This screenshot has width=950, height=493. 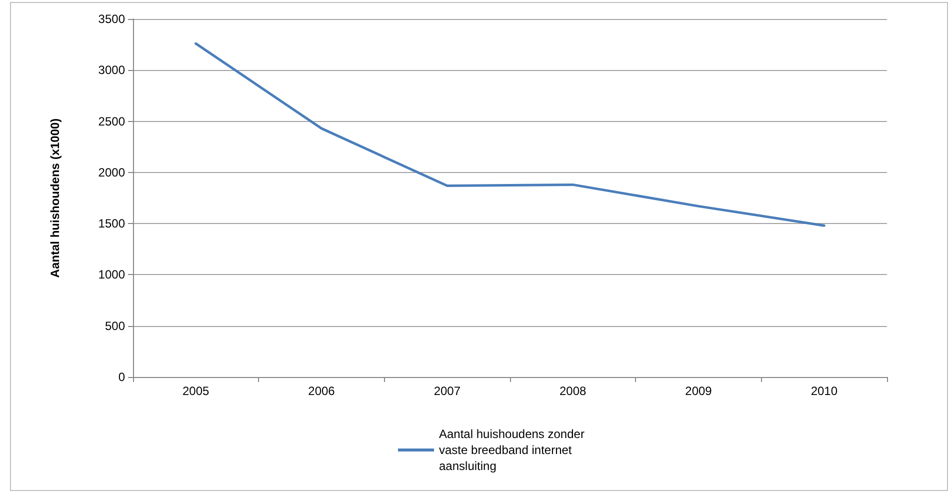 What do you see at coordinates (122, 377) in the screenshot?
I see `y-tick-label: 0` at bounding box center [122, 377].